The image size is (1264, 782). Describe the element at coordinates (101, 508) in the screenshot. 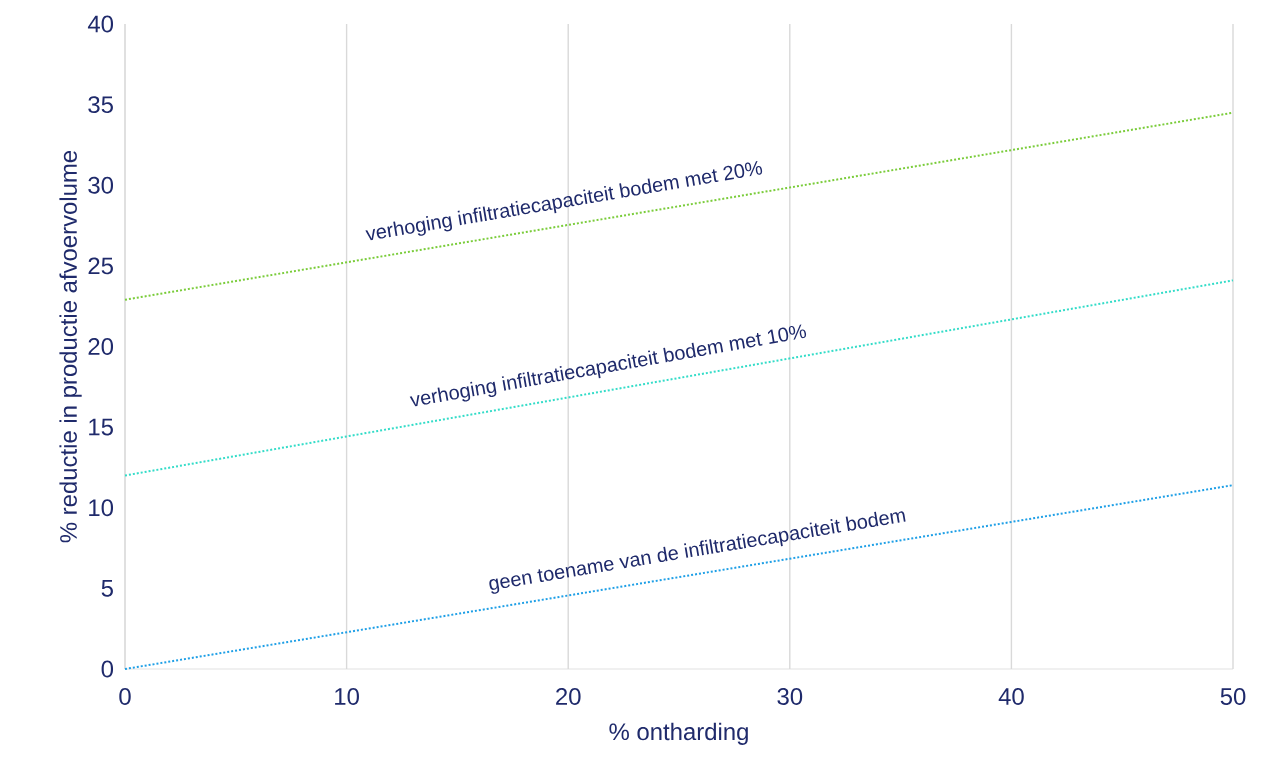

I see `y-tick-label: 10` at that location.